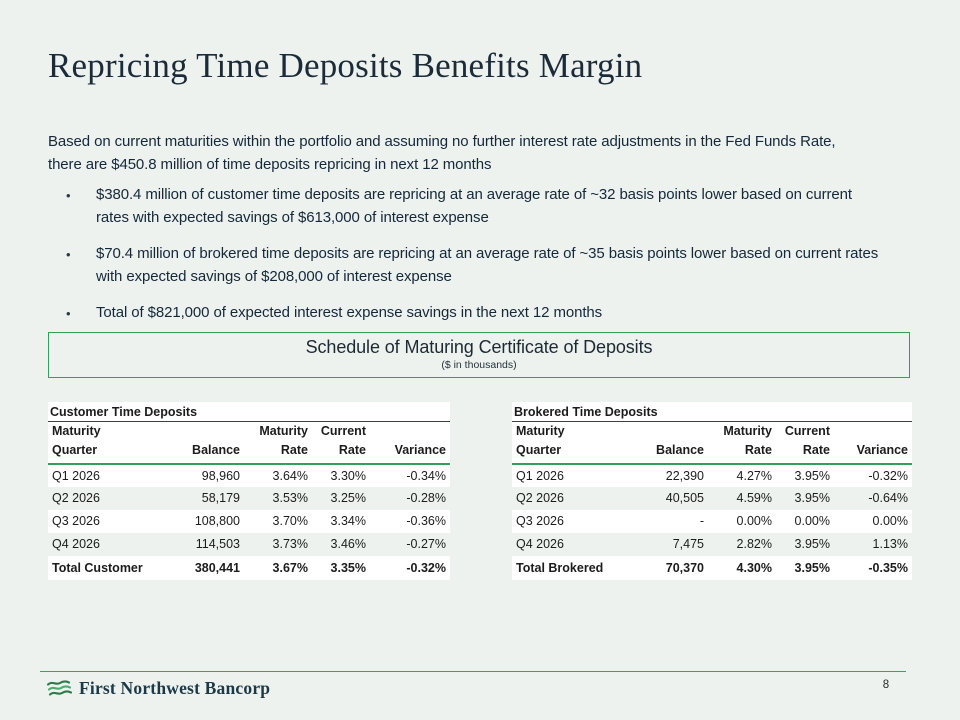 The image size is (960, 720). Describe the element at coordinates (473, 671) in the screenshot. I see `footer-divider` at that location.